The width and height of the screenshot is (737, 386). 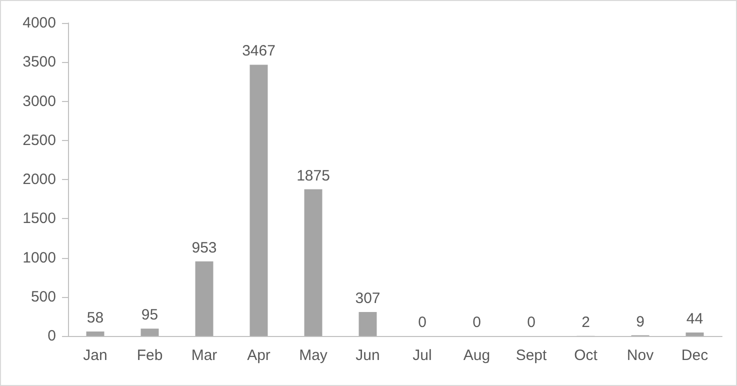 I want to click on data-label: 3467, so click(x=259, y=51).